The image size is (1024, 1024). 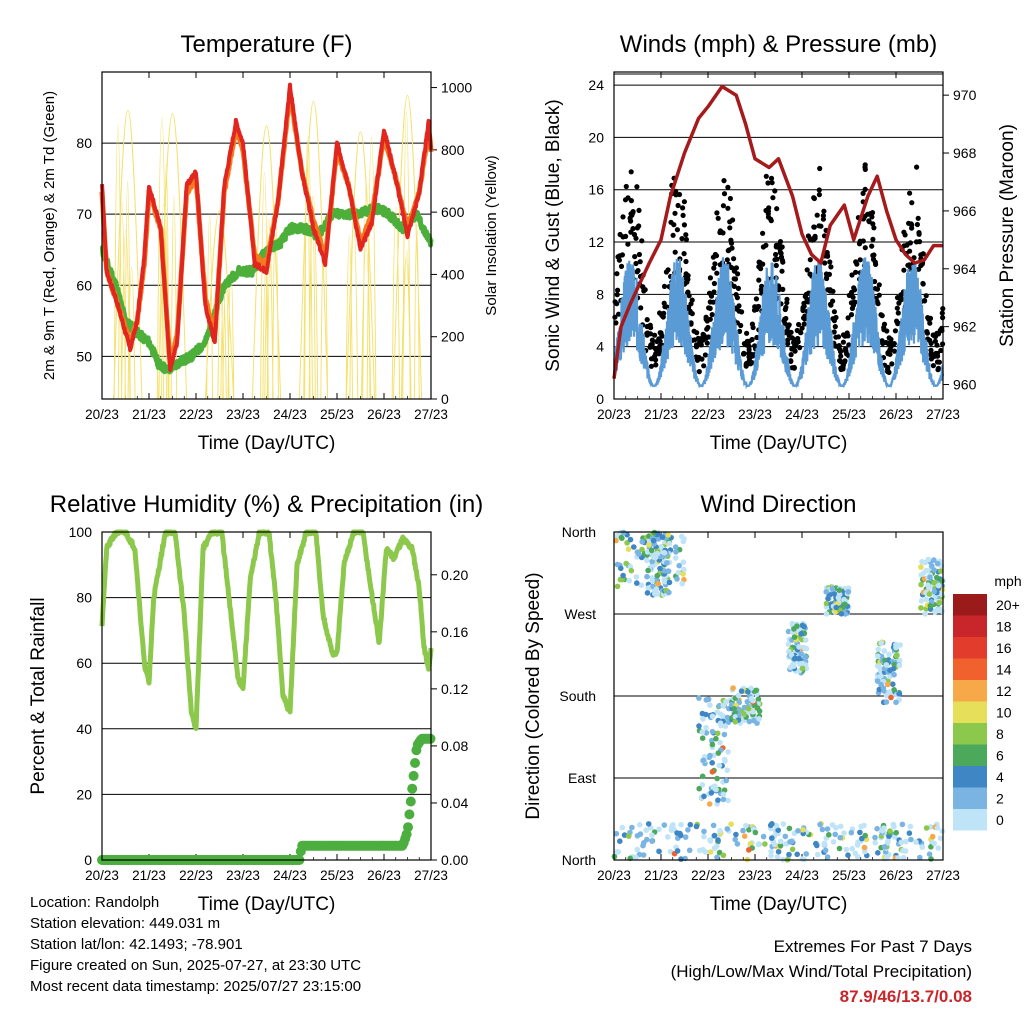 What do you see at coordinates (453, 150) in the screenshot?
I see `y2-tick-label: 800` at bounding box center [453, 150].